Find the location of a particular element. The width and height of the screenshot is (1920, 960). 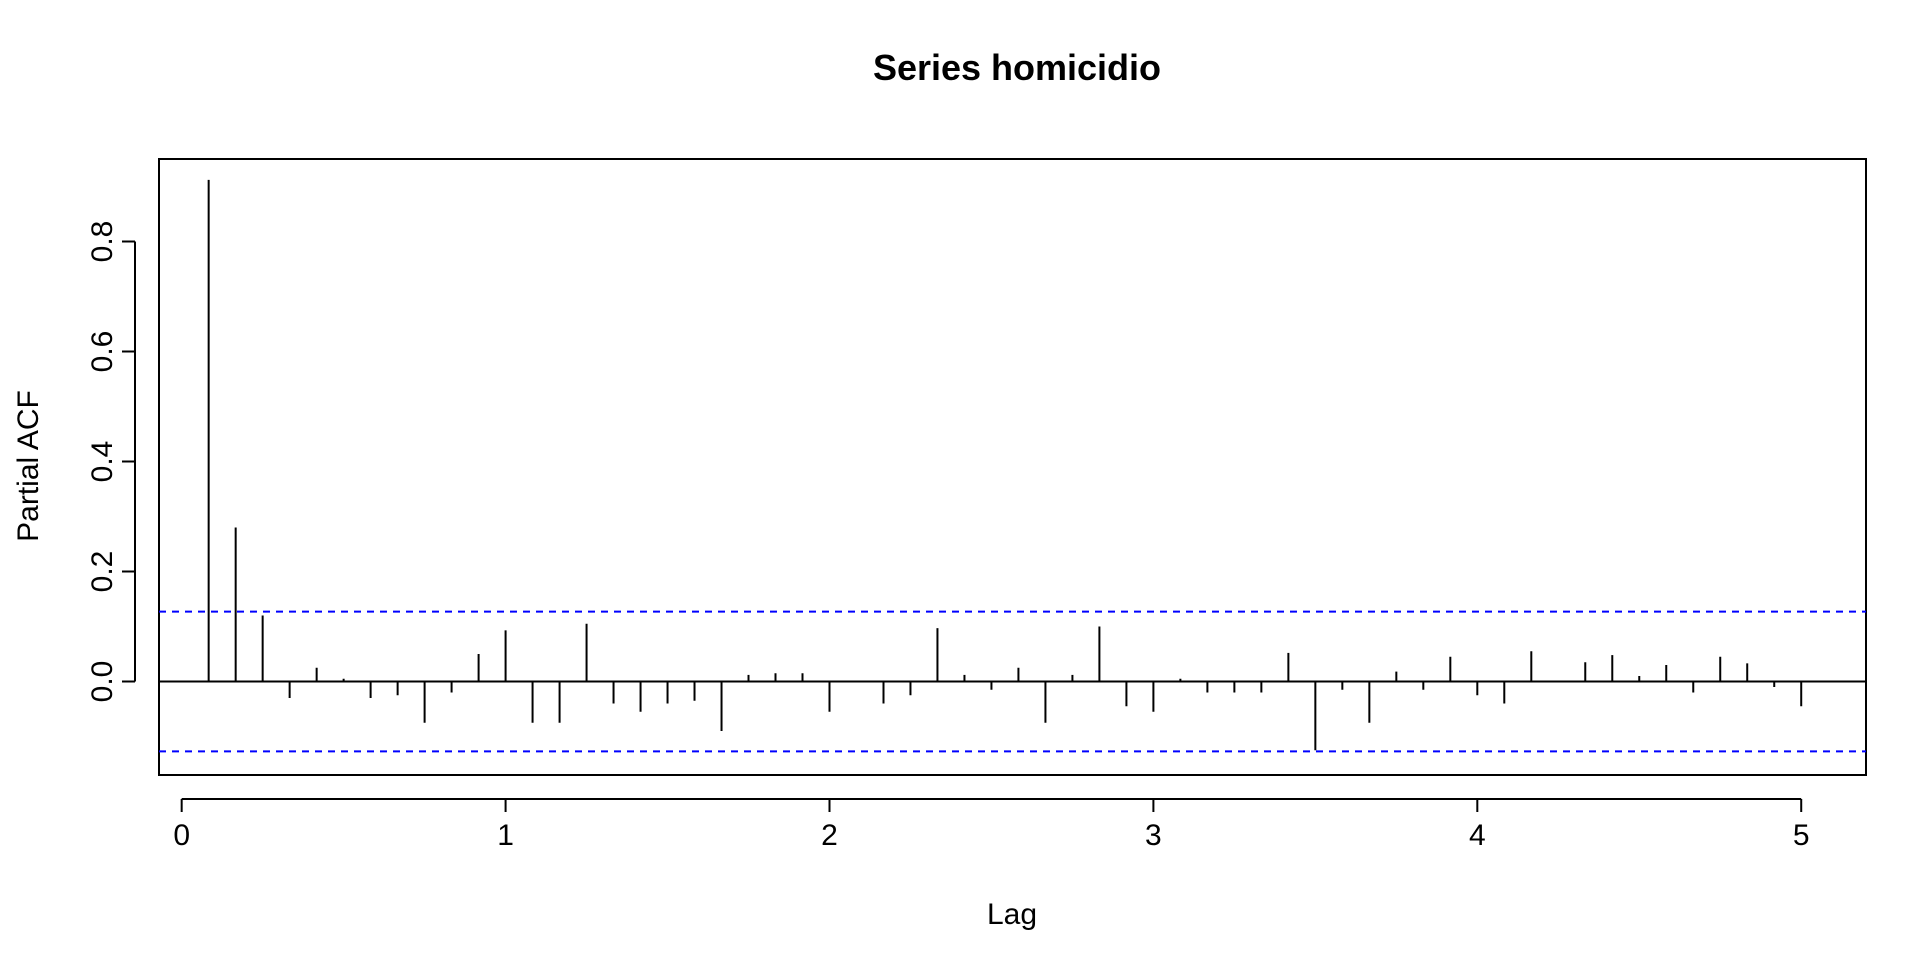

x-ticks: 0 1 2 3 4 5 is located at coordinates (991, 825).